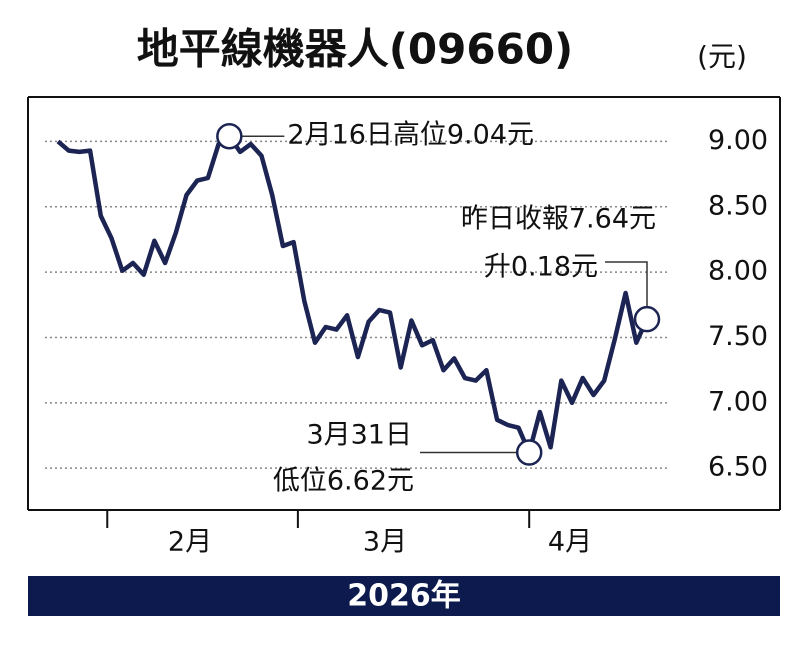 The height and width of the screenshot is (652, 800). I want to click on x-tick-label: 4月, so click(570, 542).